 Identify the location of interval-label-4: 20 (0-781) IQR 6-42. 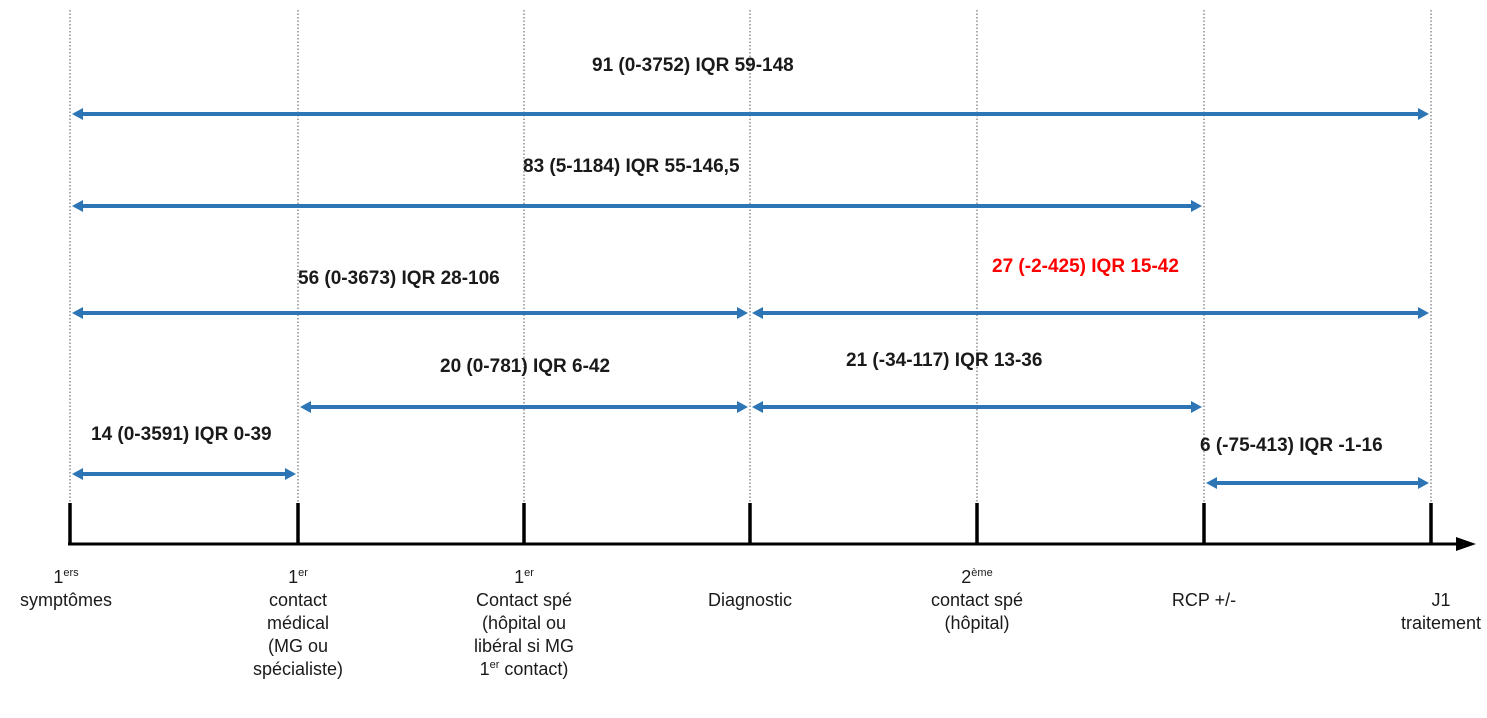
(525, 366).